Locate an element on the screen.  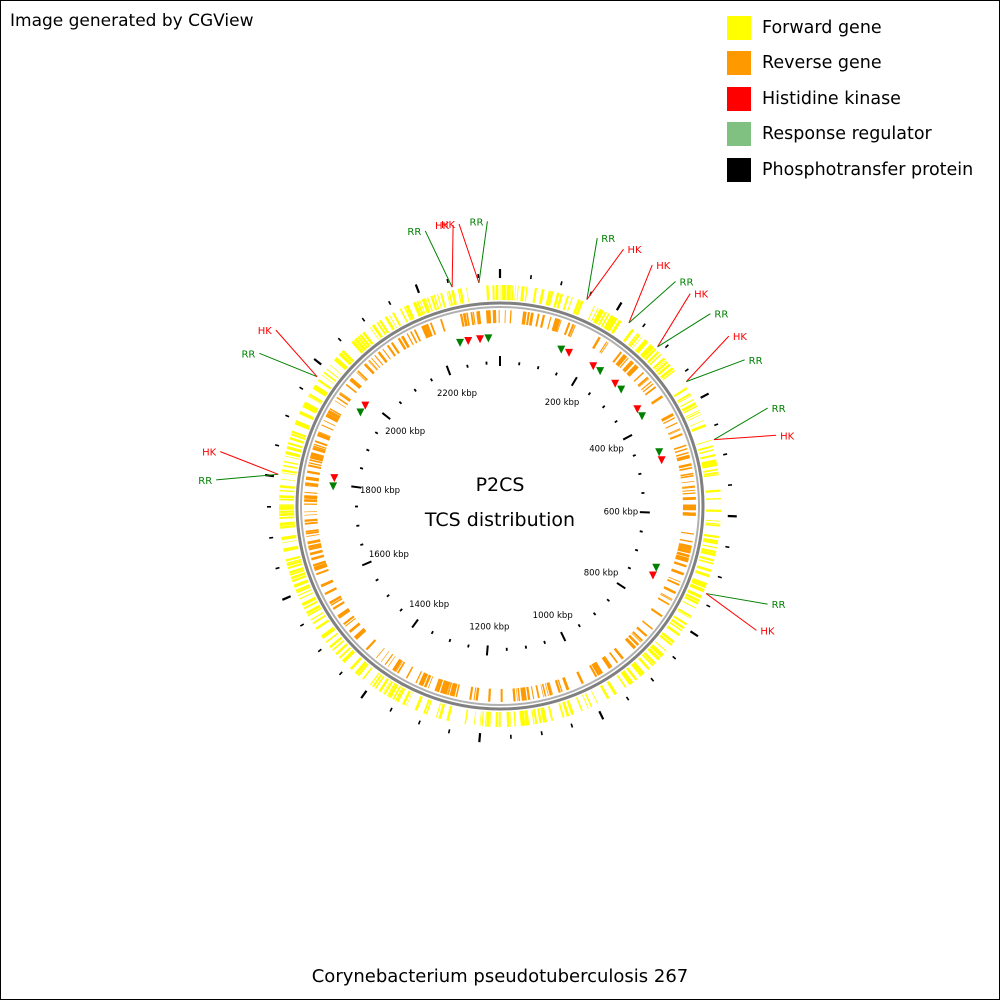
ruler-label: 1200 kbp is located at coordinates (489, 628).